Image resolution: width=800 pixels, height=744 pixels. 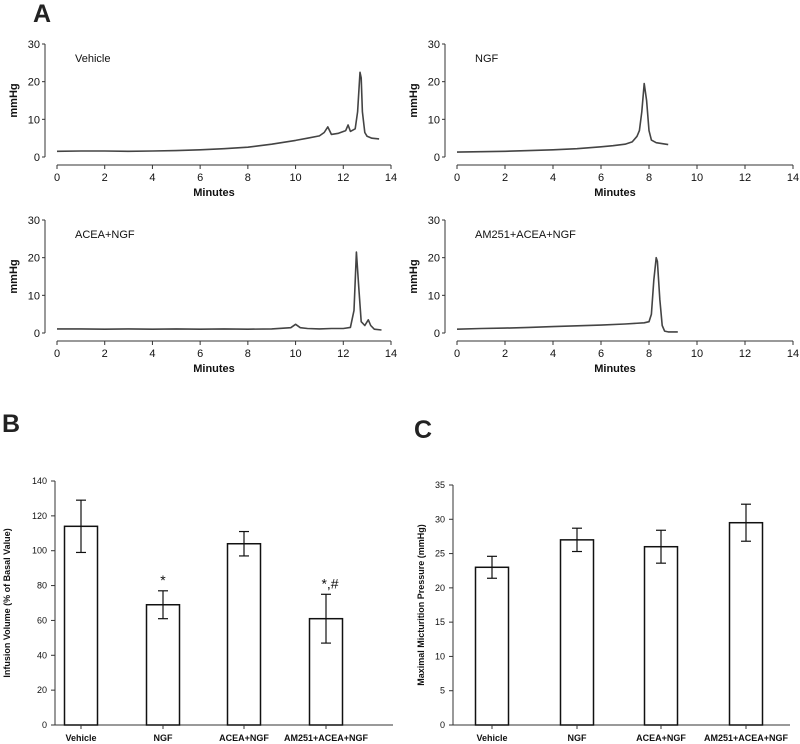 What do you see at coordinates (92, 59) in the screenshot?
I see `condition-label: Vehicle` at bounding box center [92, 59].